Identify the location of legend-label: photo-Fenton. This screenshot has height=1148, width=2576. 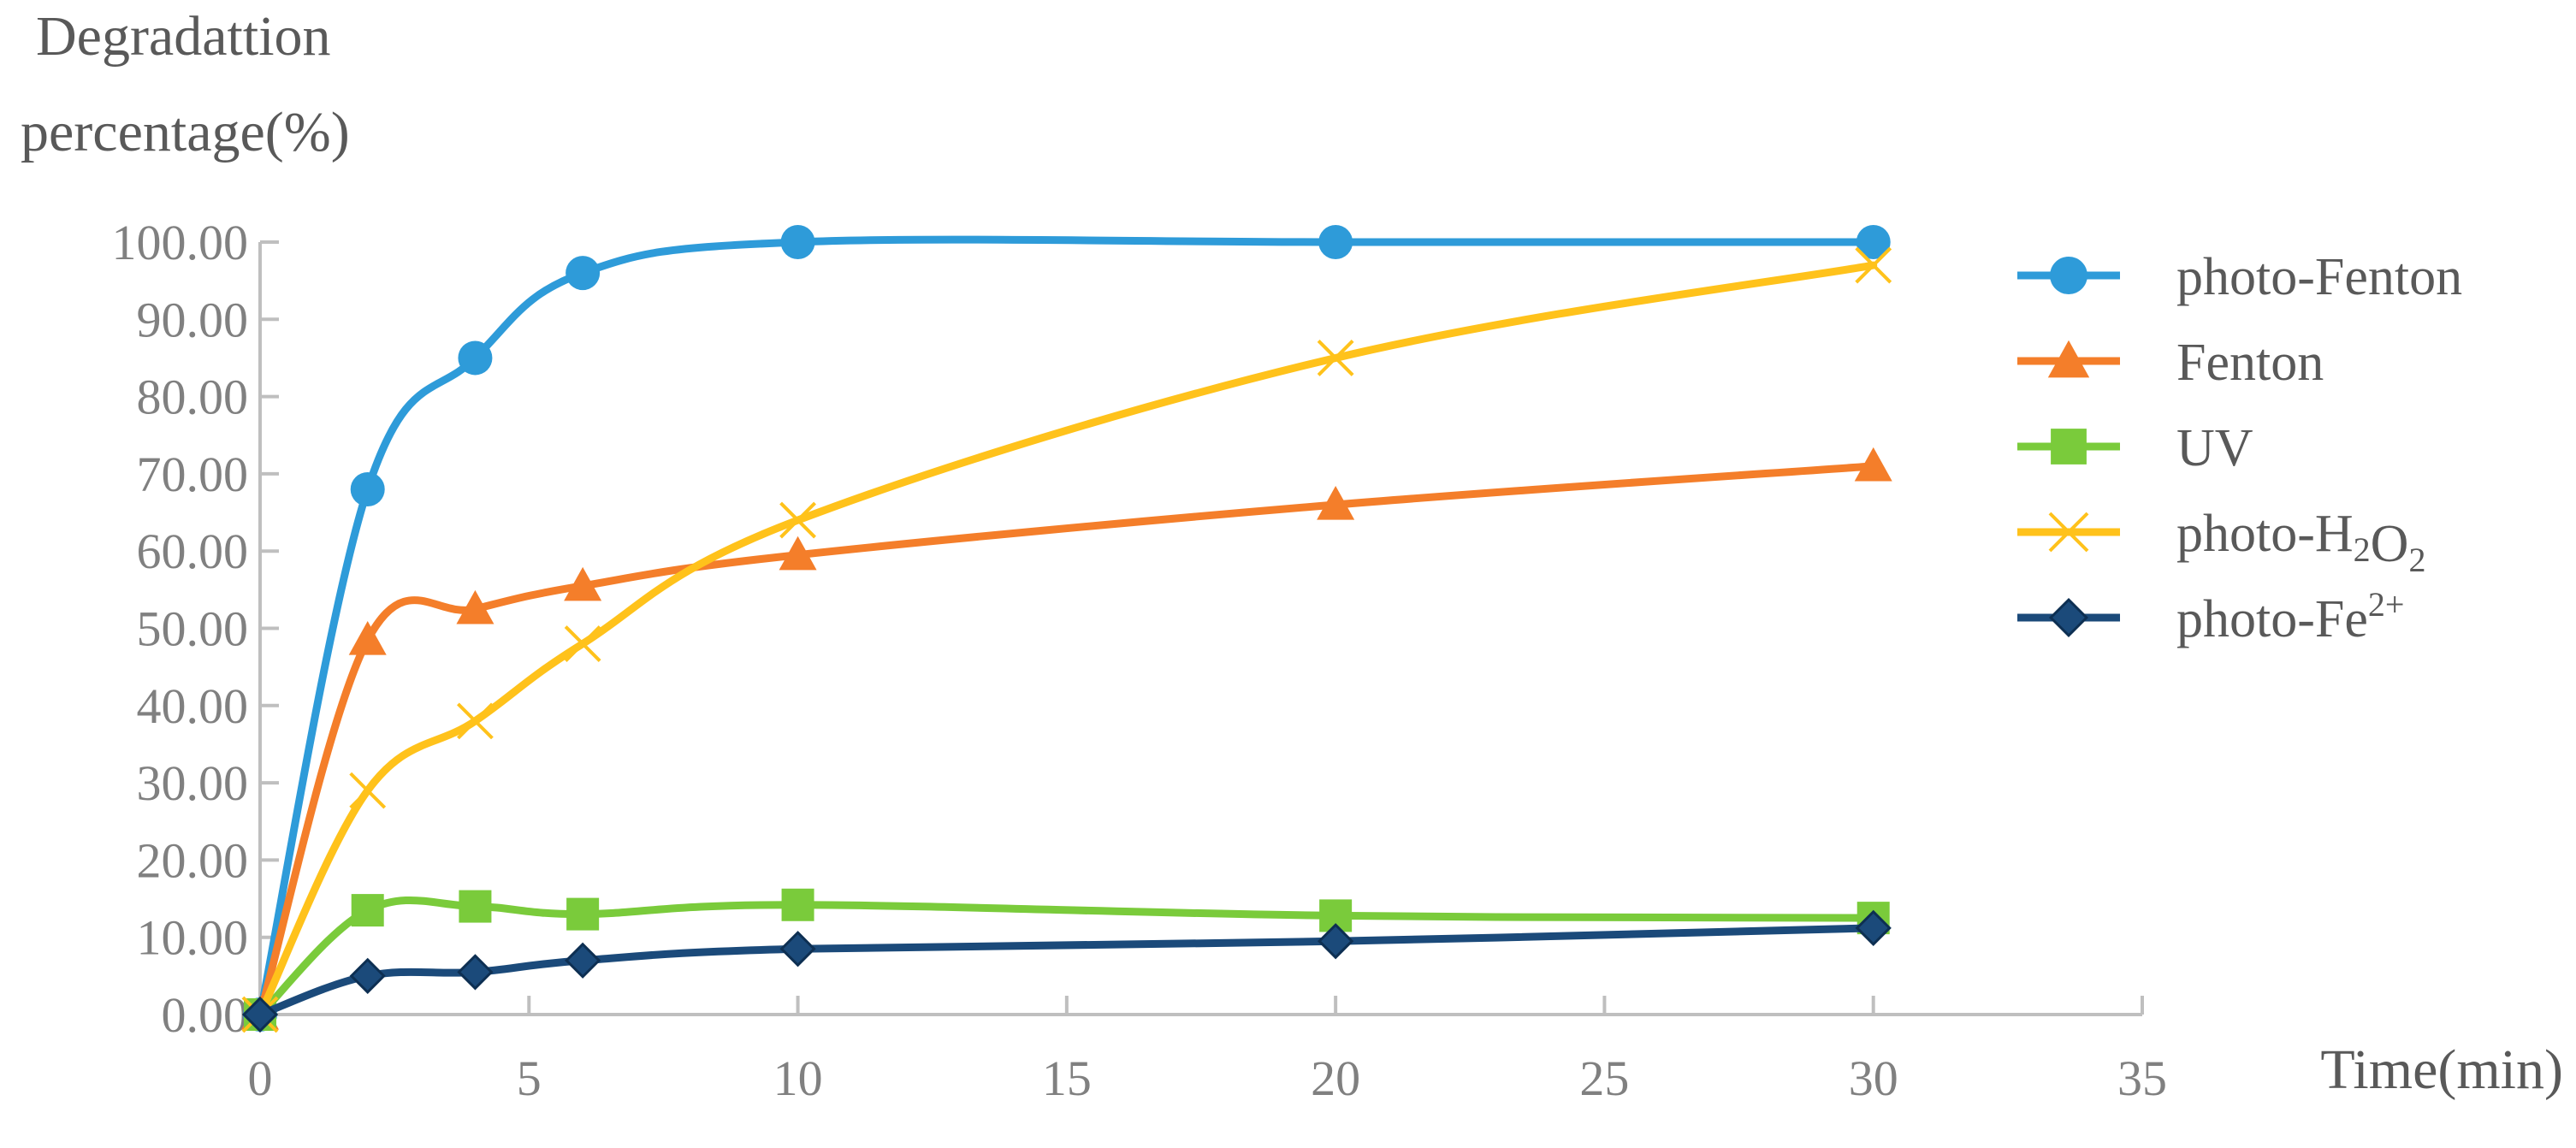
(2319, 277).